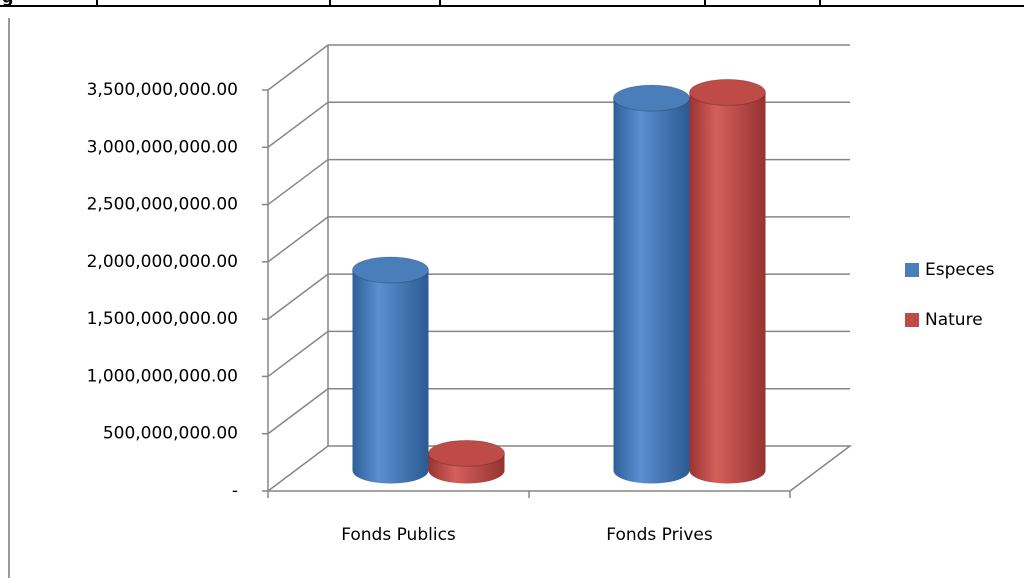  Describe the element at coordinates (398, 535) in the screenshot. I see `x-tick-label: Fonds Publics` at that location.